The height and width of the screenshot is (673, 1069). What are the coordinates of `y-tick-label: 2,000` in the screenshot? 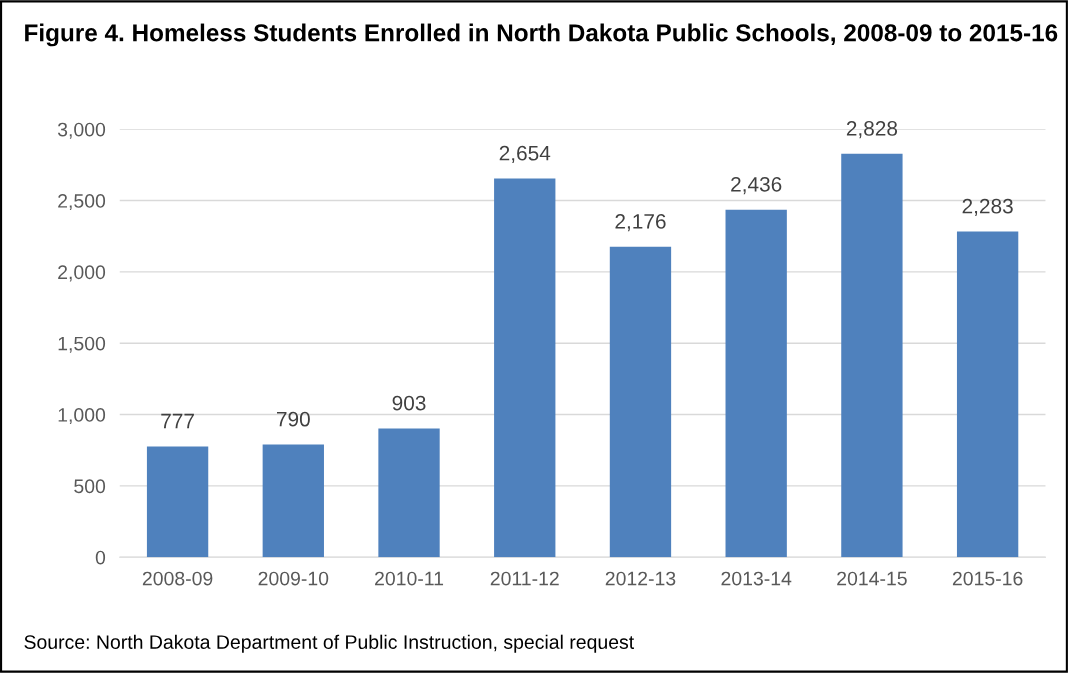 It's located at (82, 273).